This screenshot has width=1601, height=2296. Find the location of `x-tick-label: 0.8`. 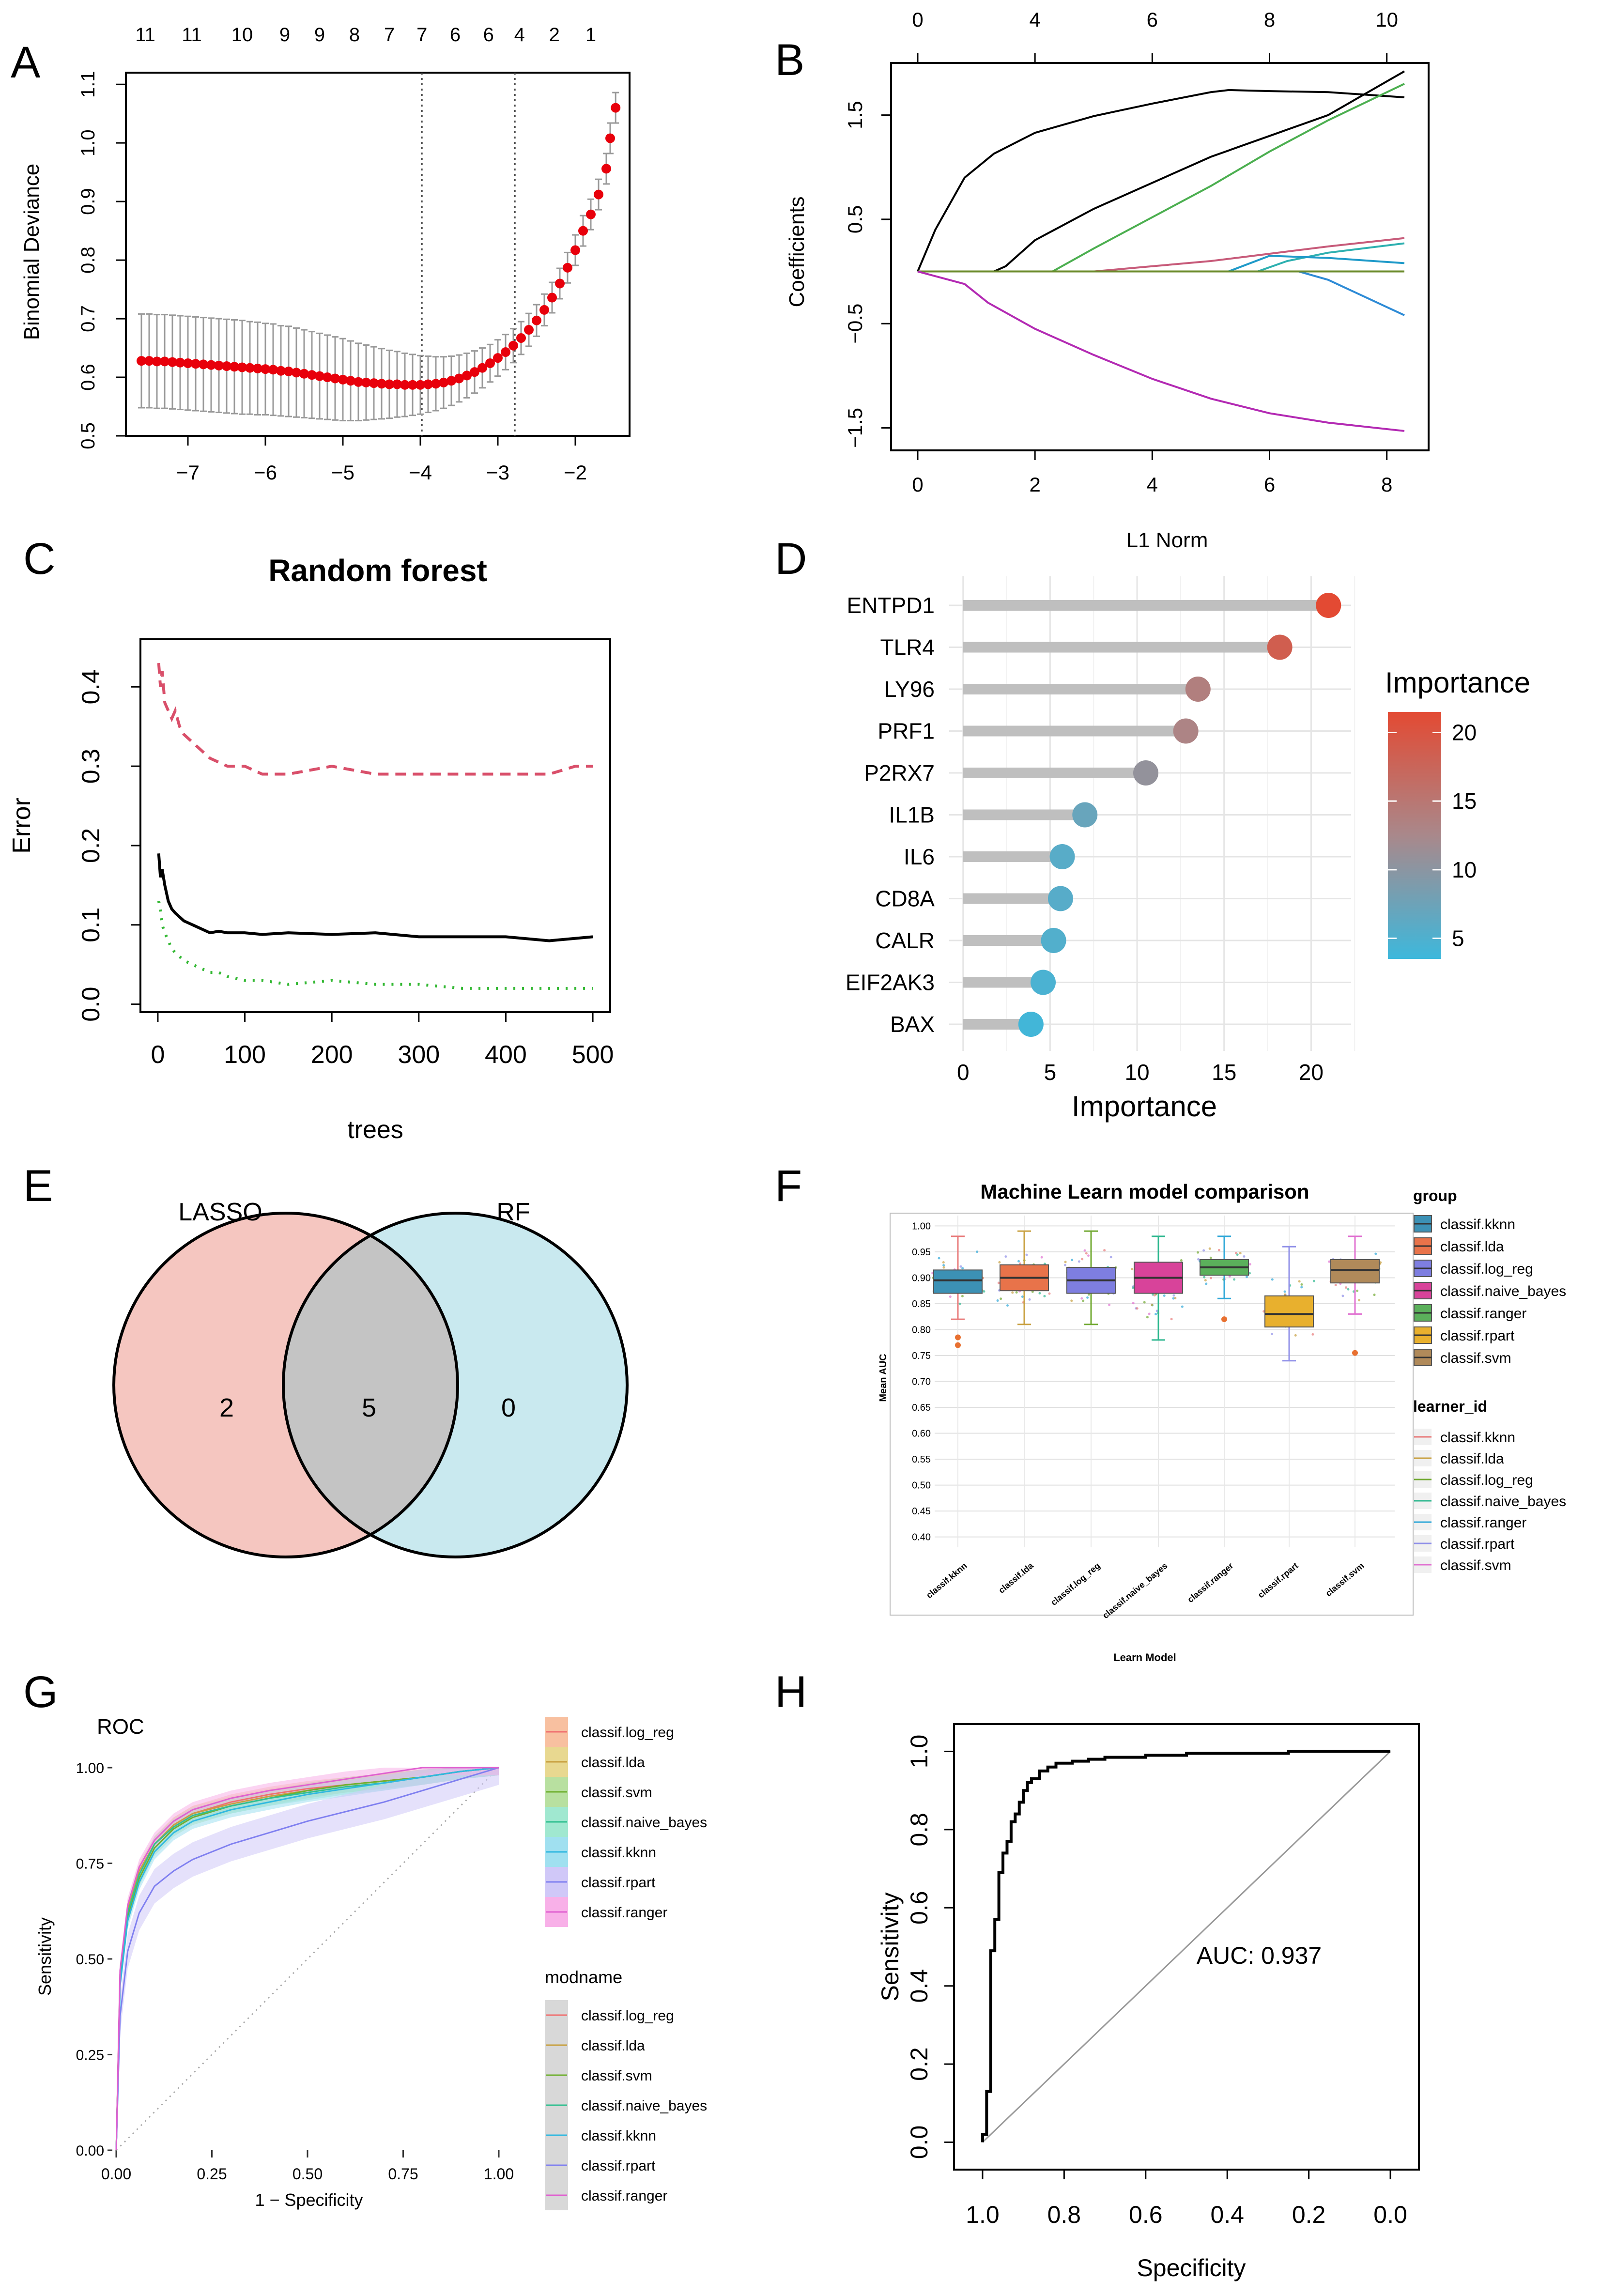

x-tick-label: 0.8 is located at coordinates (1064, 2214).